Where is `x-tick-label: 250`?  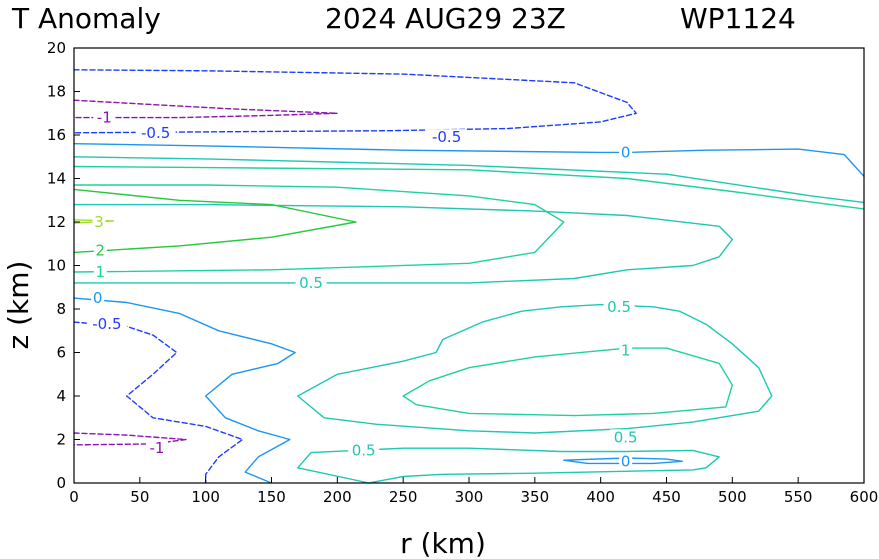 x-tick-label: 250 is located at coordinates (403, 497).